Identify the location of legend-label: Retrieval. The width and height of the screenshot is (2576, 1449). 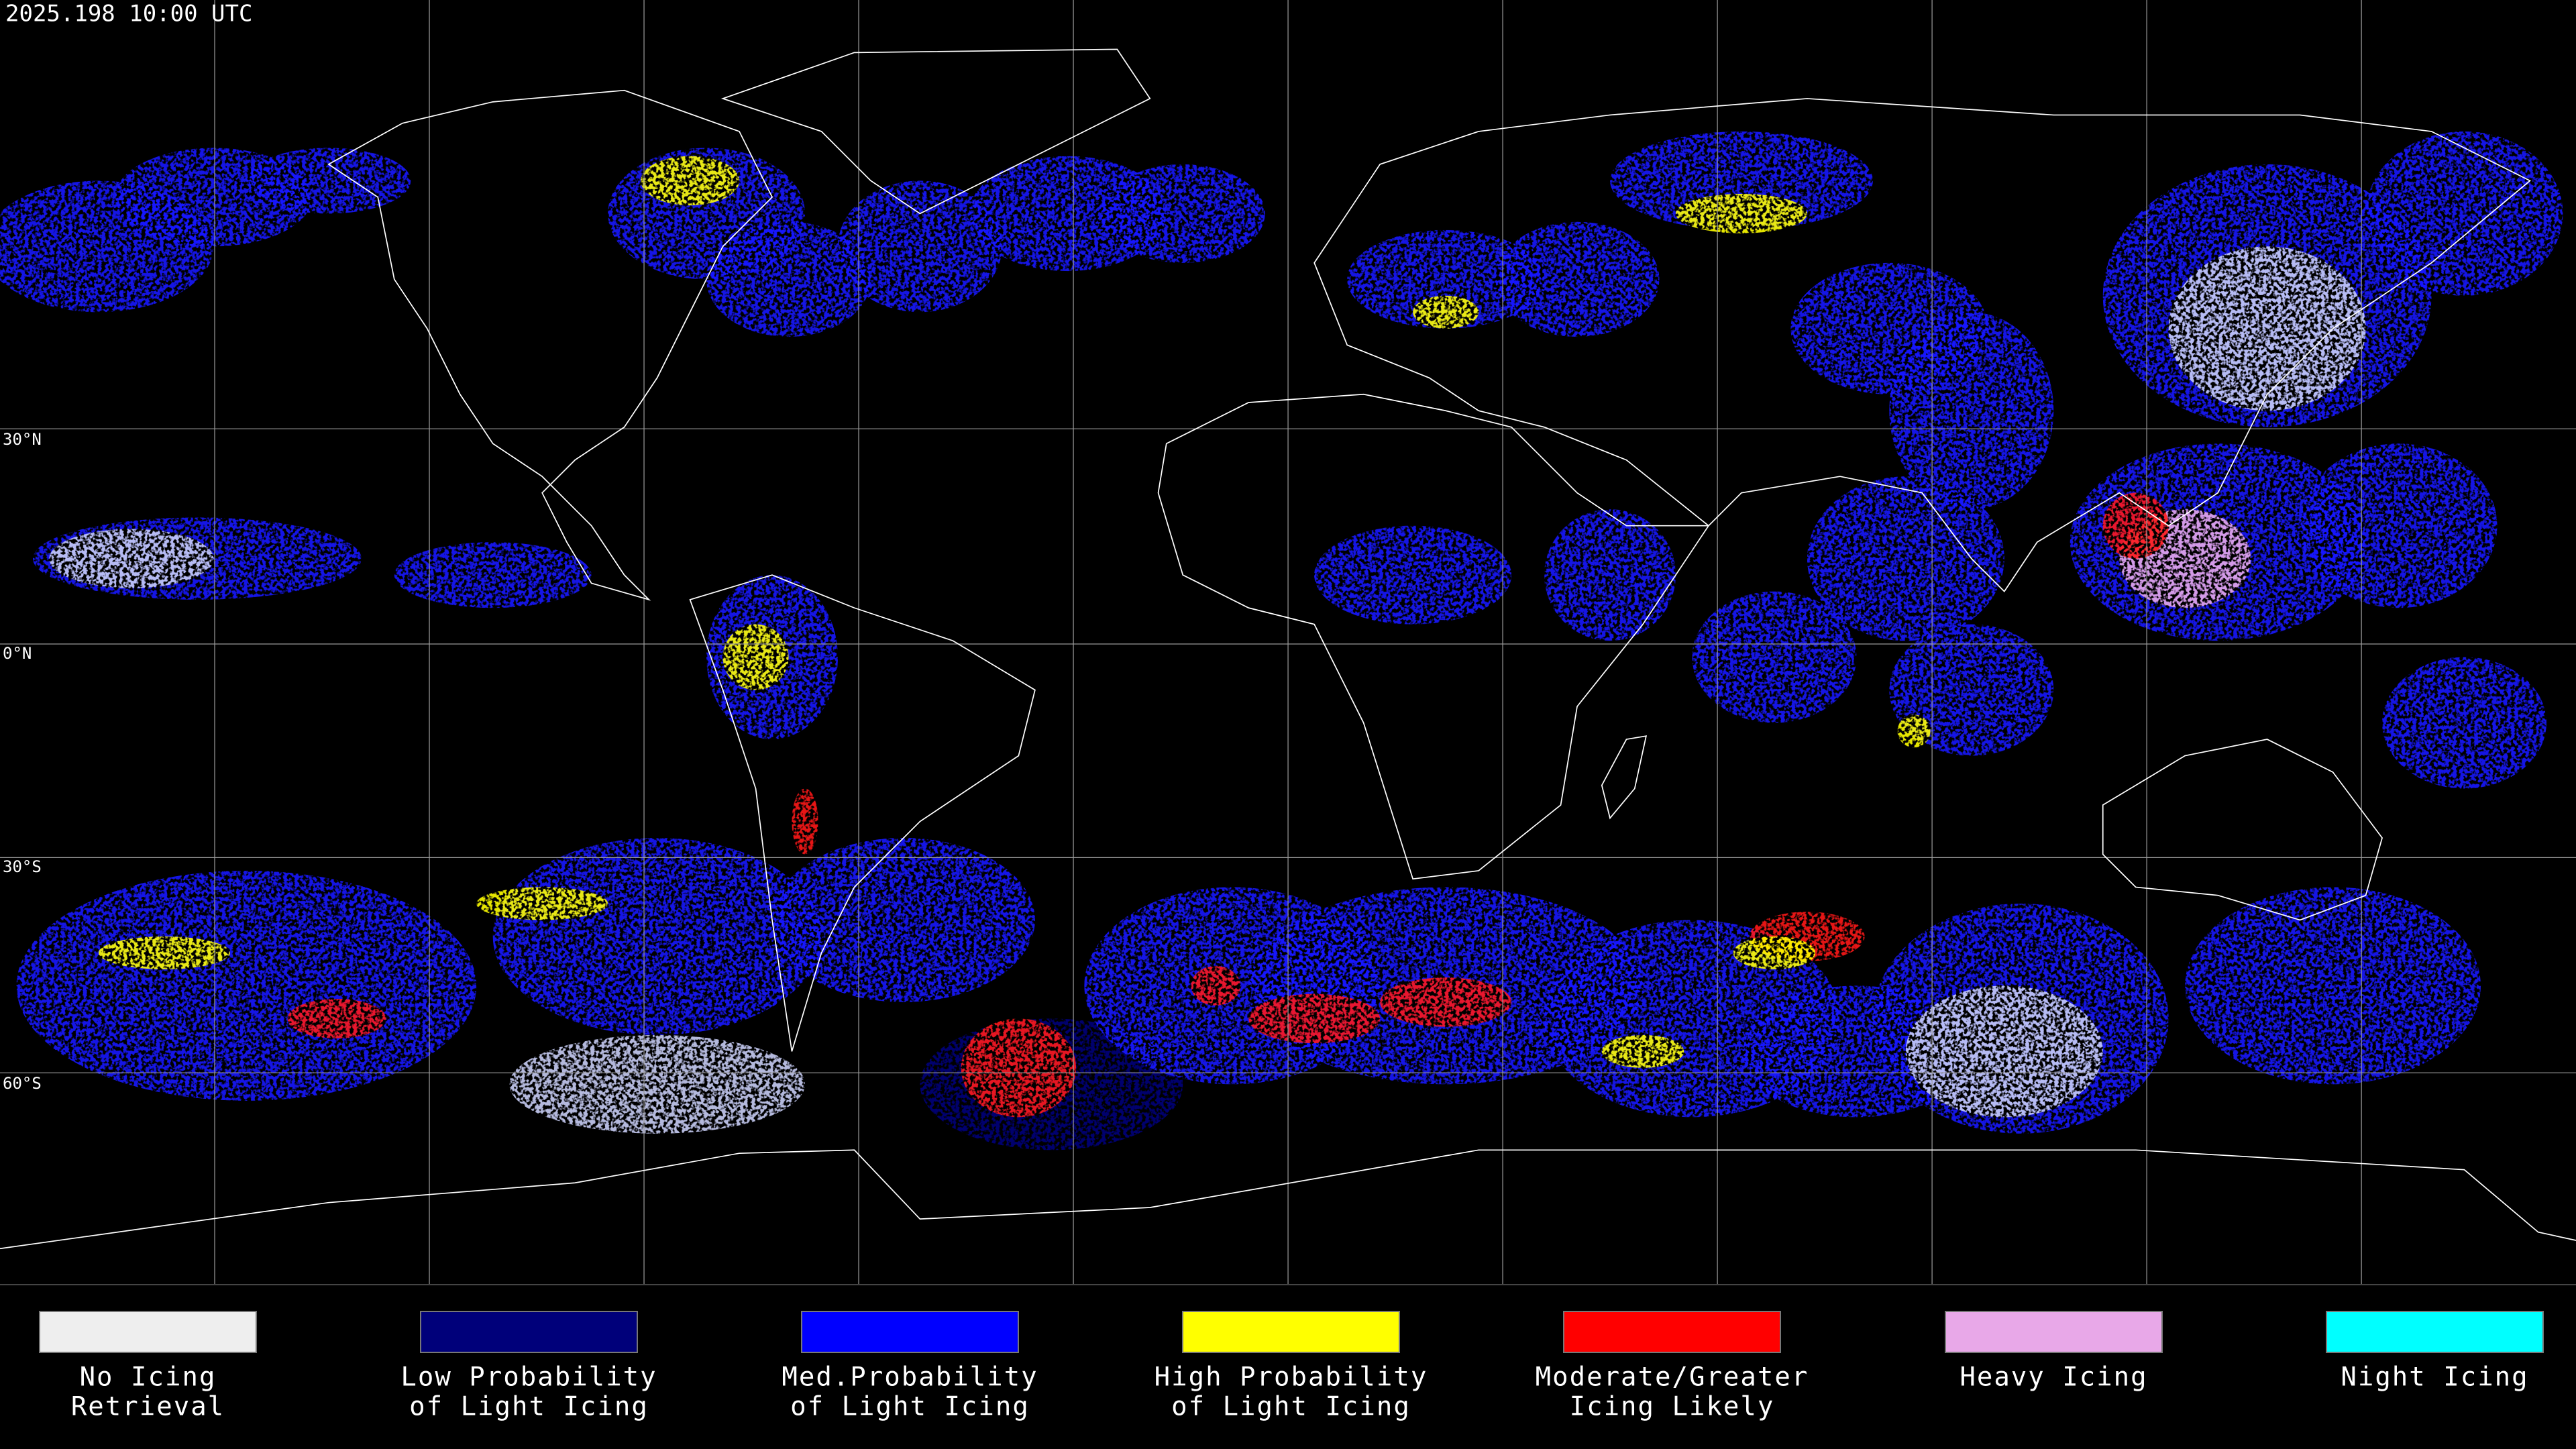
(148, 1407).